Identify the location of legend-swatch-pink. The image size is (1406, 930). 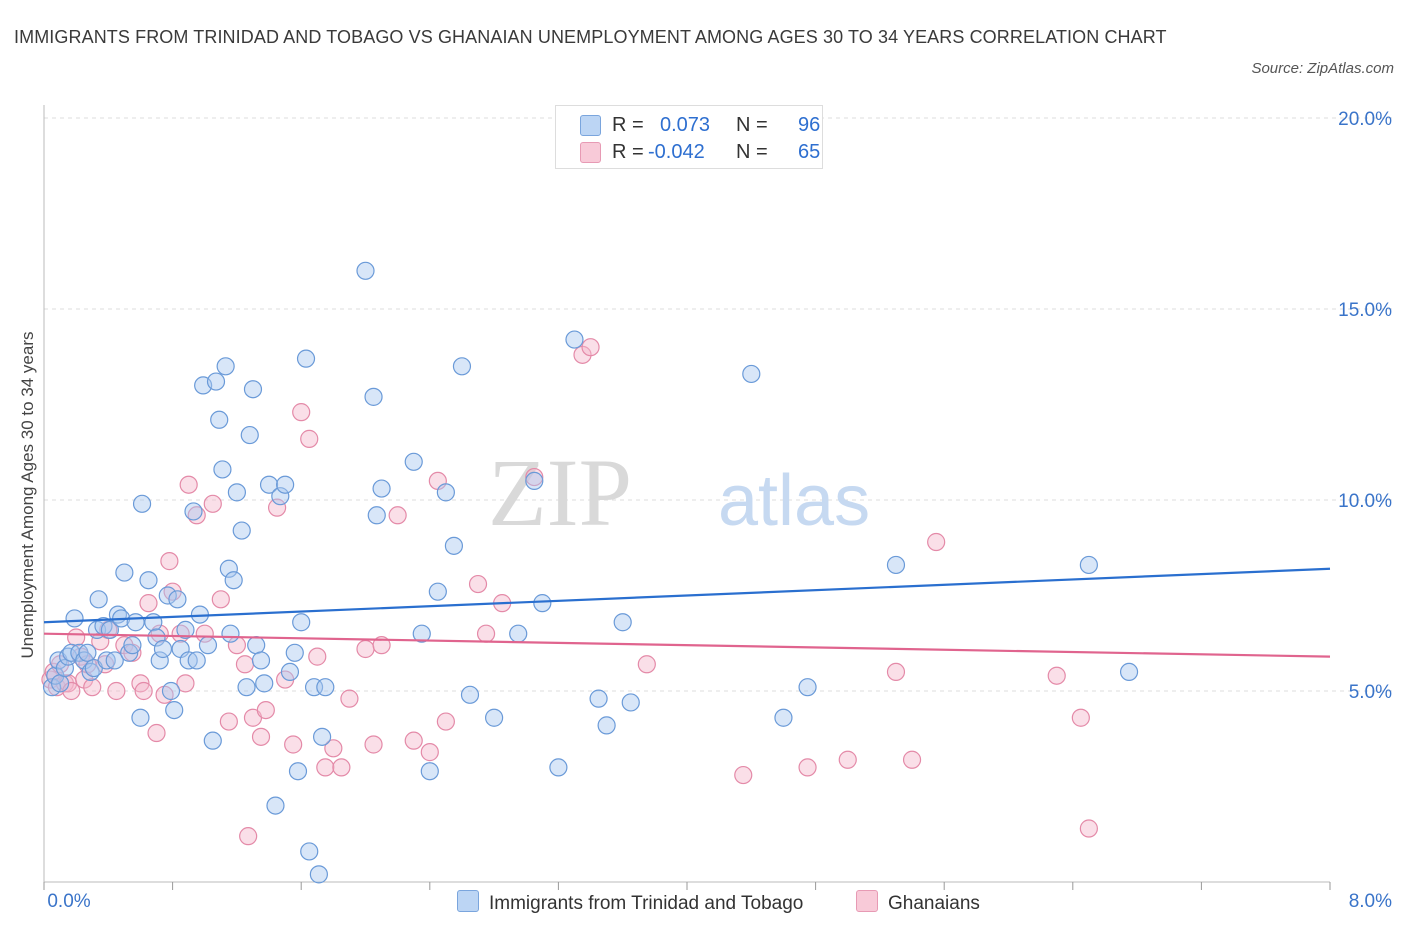
(590, 152).